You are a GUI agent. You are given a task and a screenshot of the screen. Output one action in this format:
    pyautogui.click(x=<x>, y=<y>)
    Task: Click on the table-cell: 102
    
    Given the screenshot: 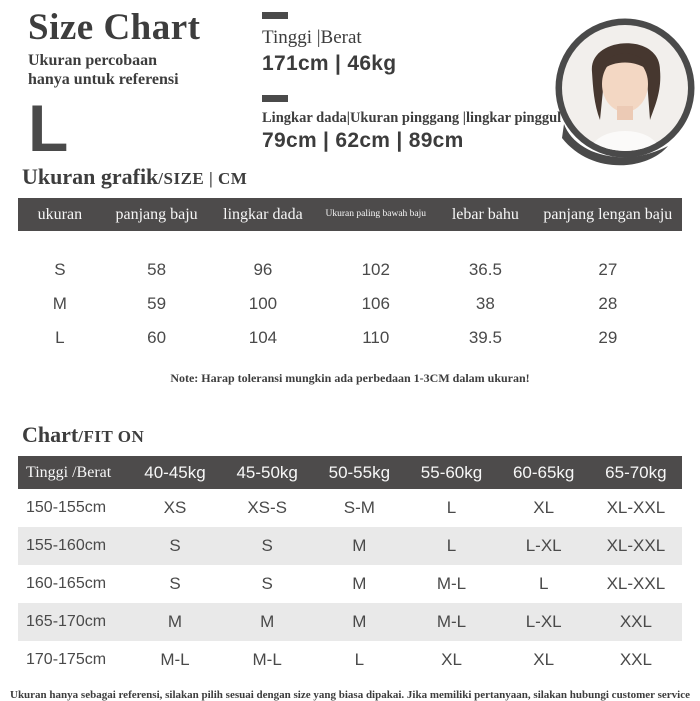 What is the action you would take?
    pyautogui.click(x=375, y=269)
    